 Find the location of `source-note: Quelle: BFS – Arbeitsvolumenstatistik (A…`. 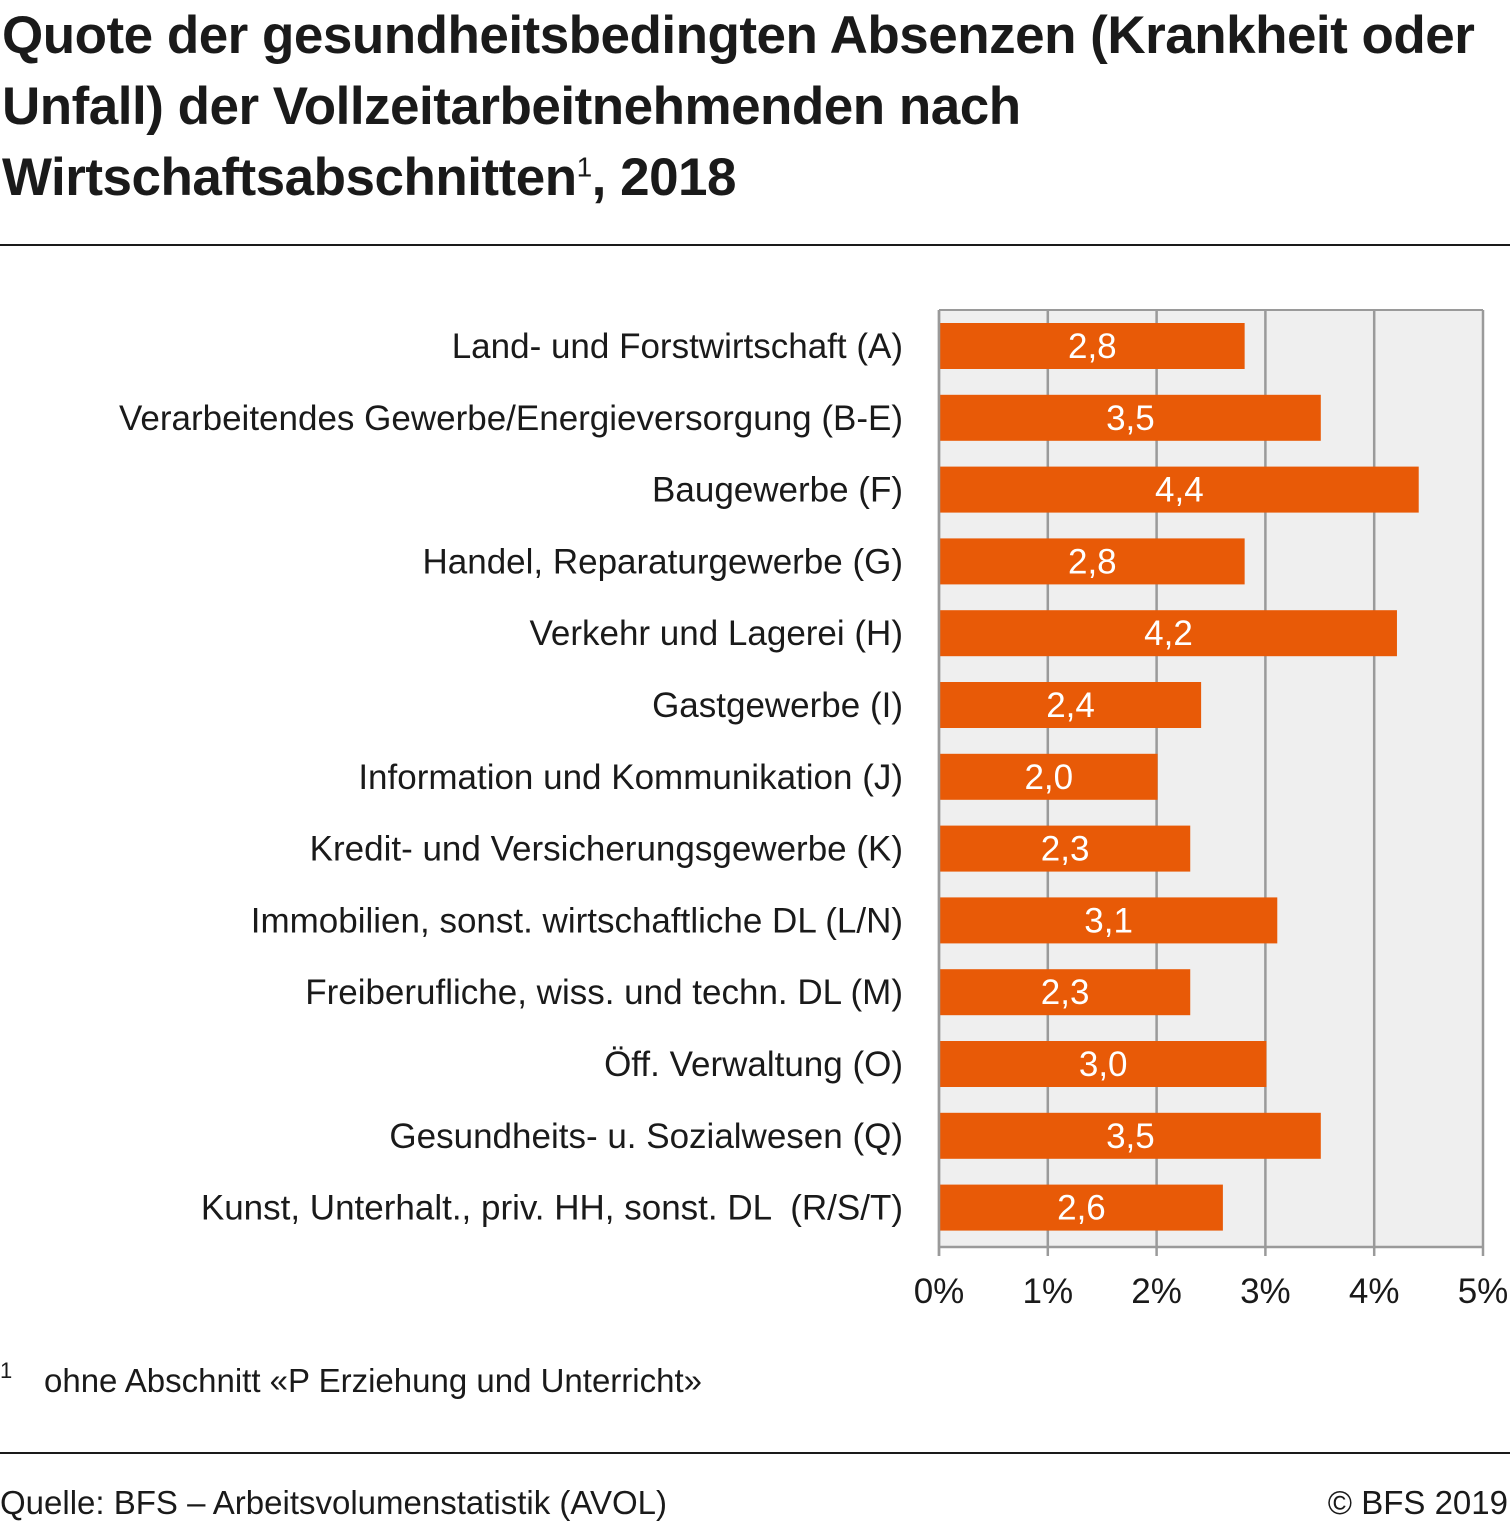

source-note: Quelle: BFS – Arbeitsvolumenstatistik (A… is located at coordinates (333, 1502).